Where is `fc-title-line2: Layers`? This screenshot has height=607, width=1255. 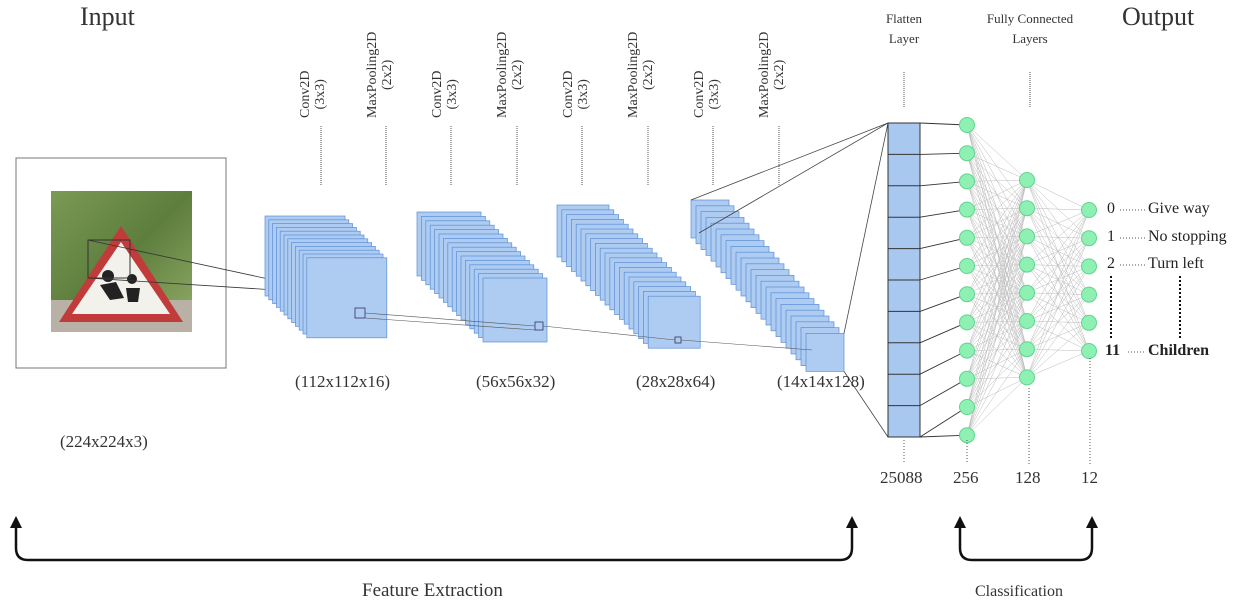
fc-title-line2: Layers is located at coordinates (1030, 38).